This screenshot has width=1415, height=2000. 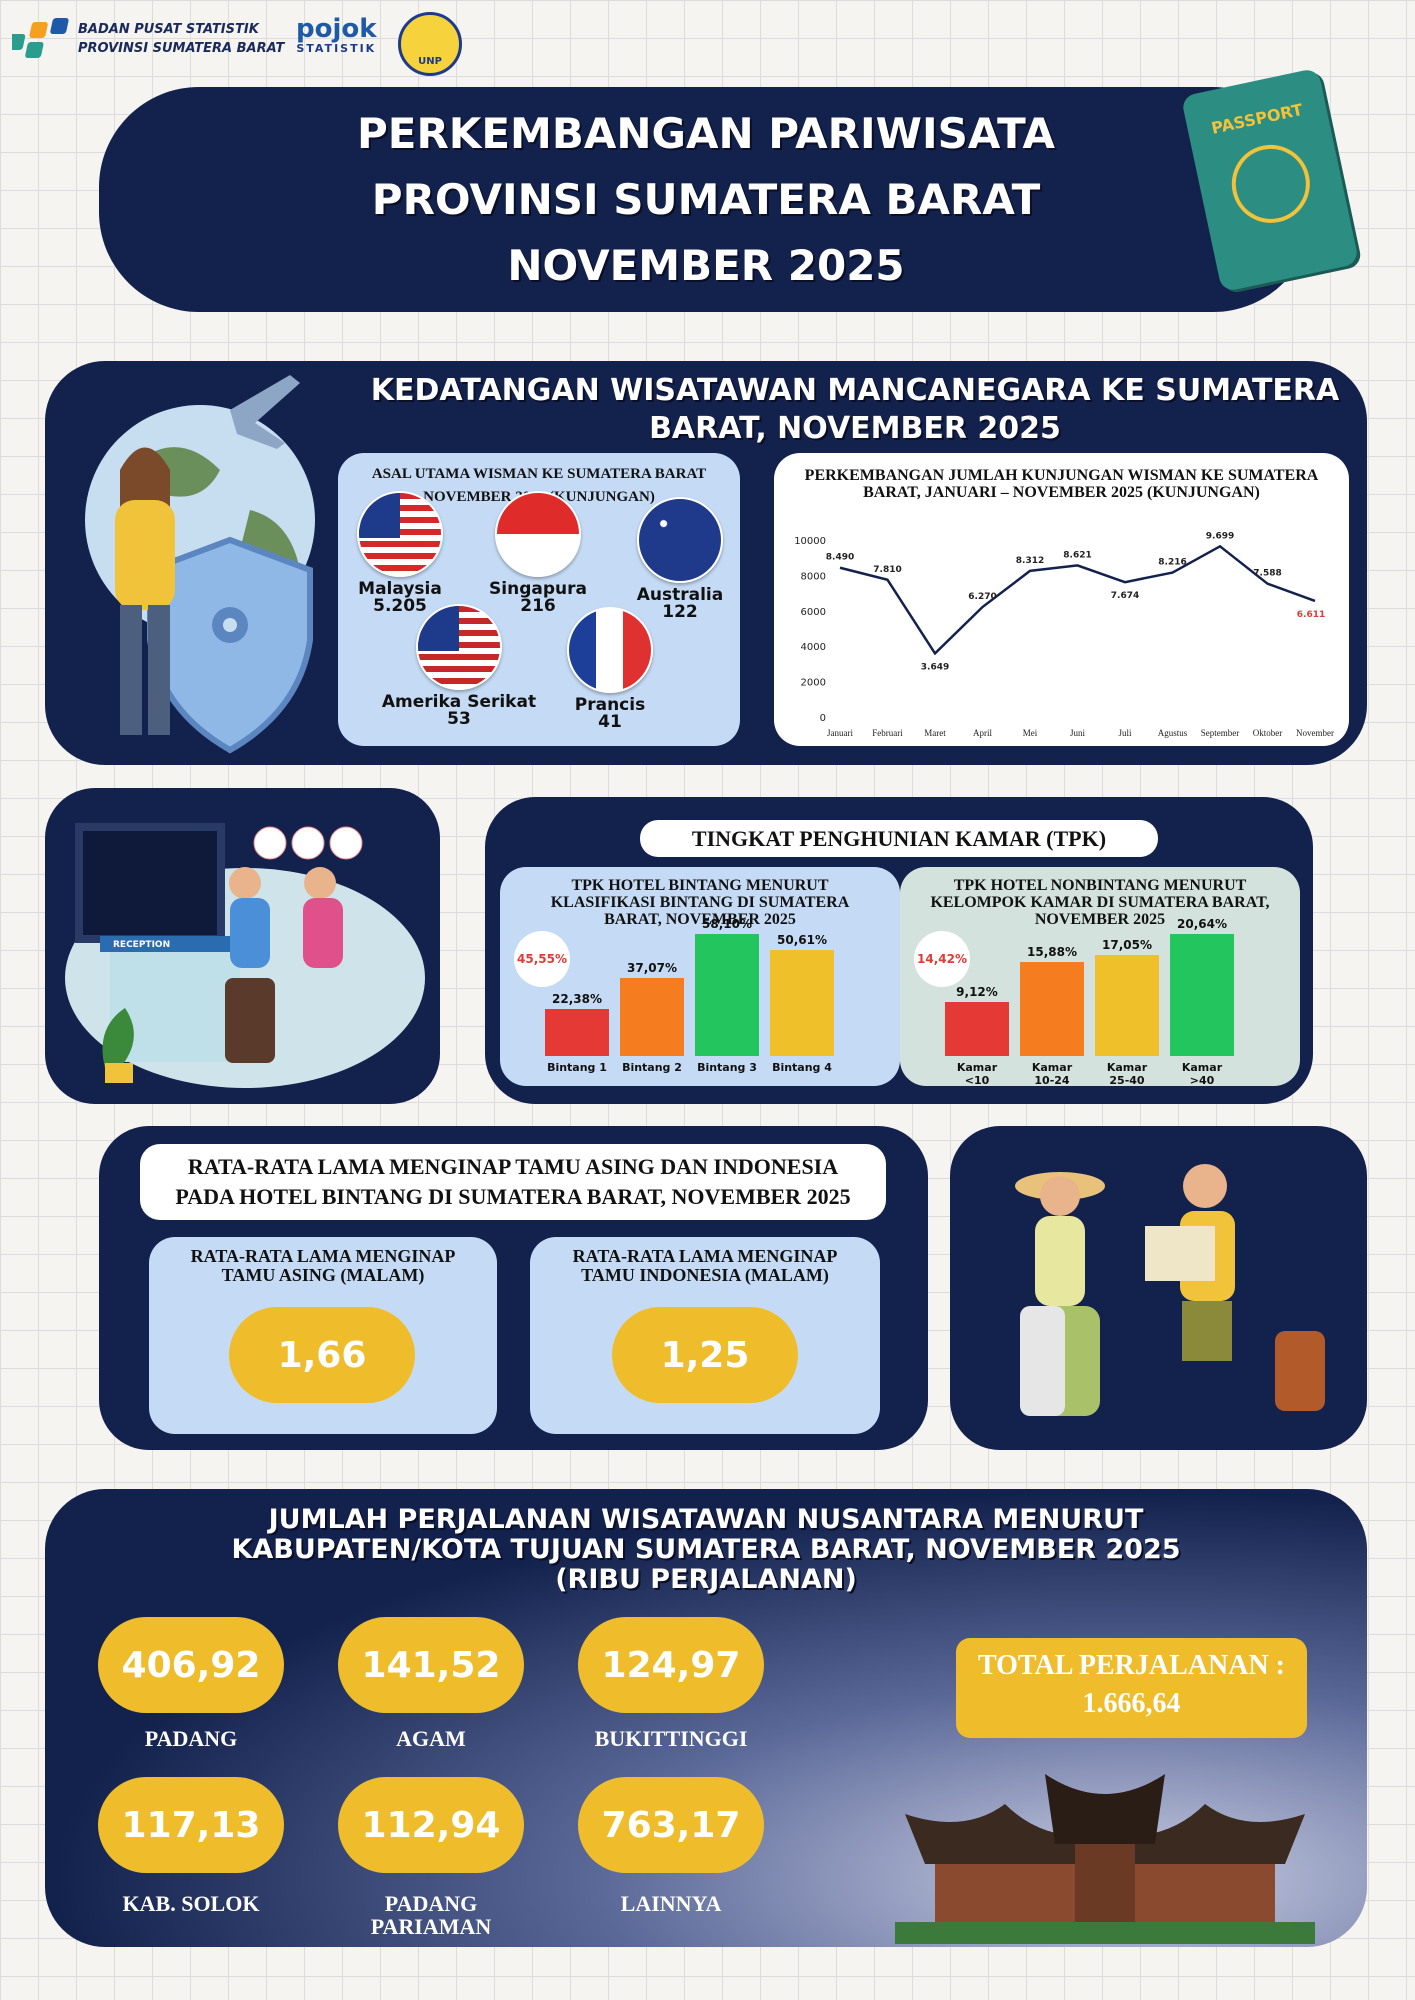 What do you see at coordinates (1172, 563) in the screenshot?
I see `value-label: 8.216` at bounding box center [1172, 563].